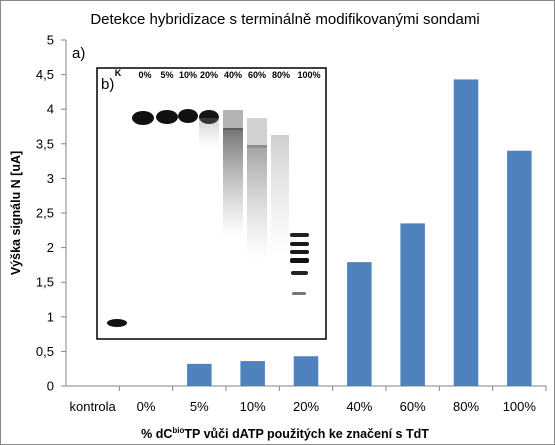  I want to click on y-tick-label: 1,5, so click(45, 282).